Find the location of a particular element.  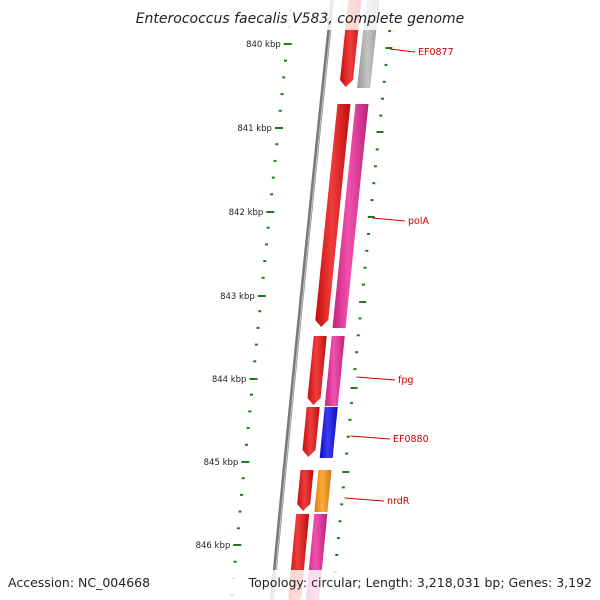

kbp-tick-label: 845 kbp is located at coordinates (221, 463).